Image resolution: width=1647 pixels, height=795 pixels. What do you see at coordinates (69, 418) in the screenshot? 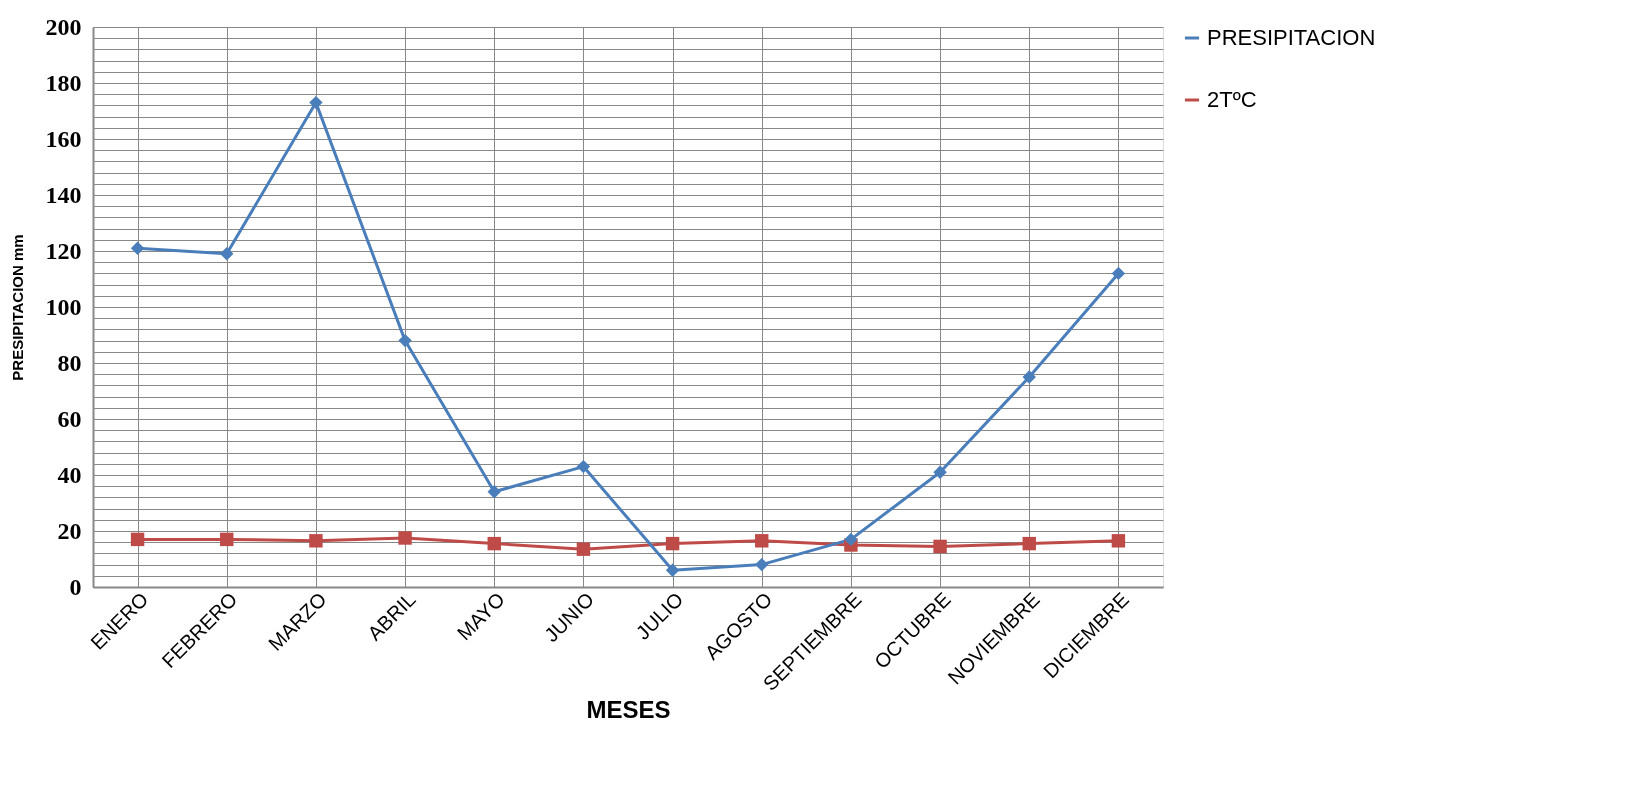
I see `y-tick-label: 60` at bounding box center [69, 418].